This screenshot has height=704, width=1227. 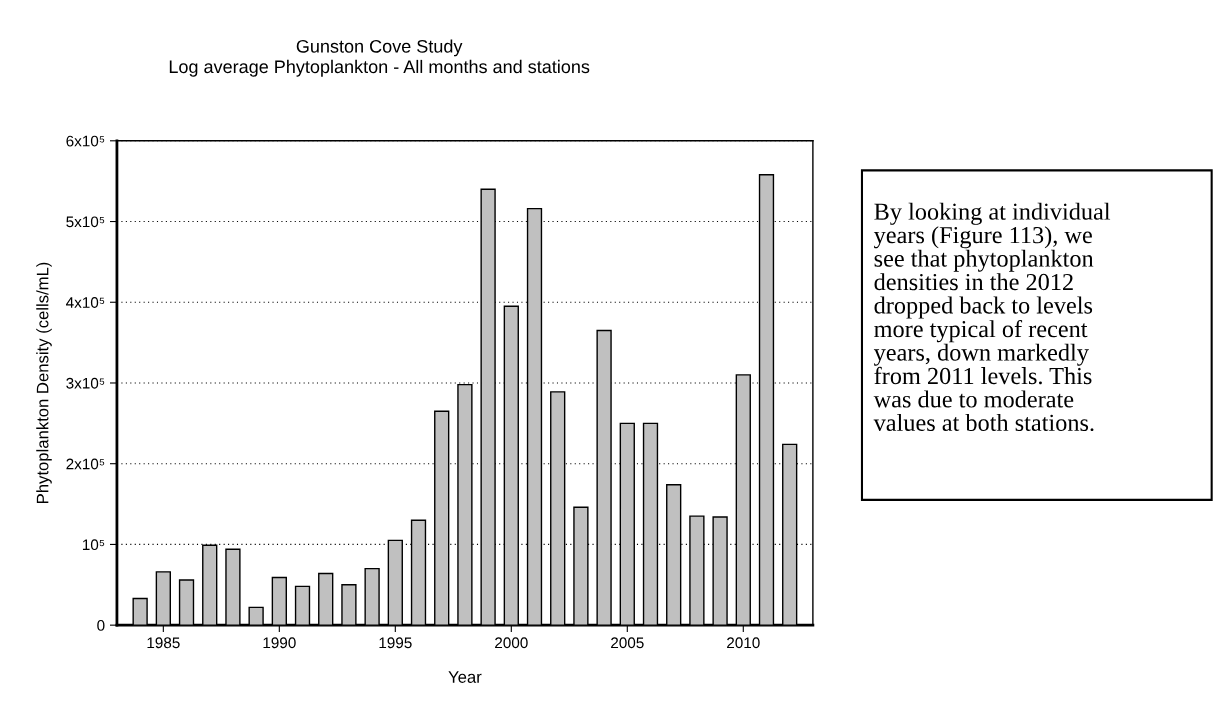 I want to click on y-tick-label: 0, so click(x=101, y=625).